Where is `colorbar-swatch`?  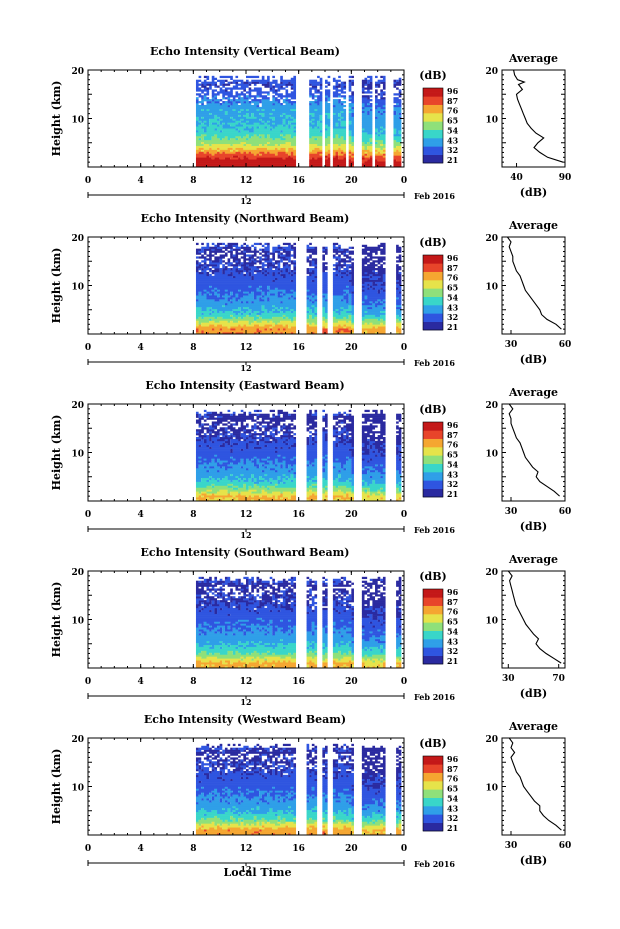
colorbar-swatch is located at coordinates (433, 424).